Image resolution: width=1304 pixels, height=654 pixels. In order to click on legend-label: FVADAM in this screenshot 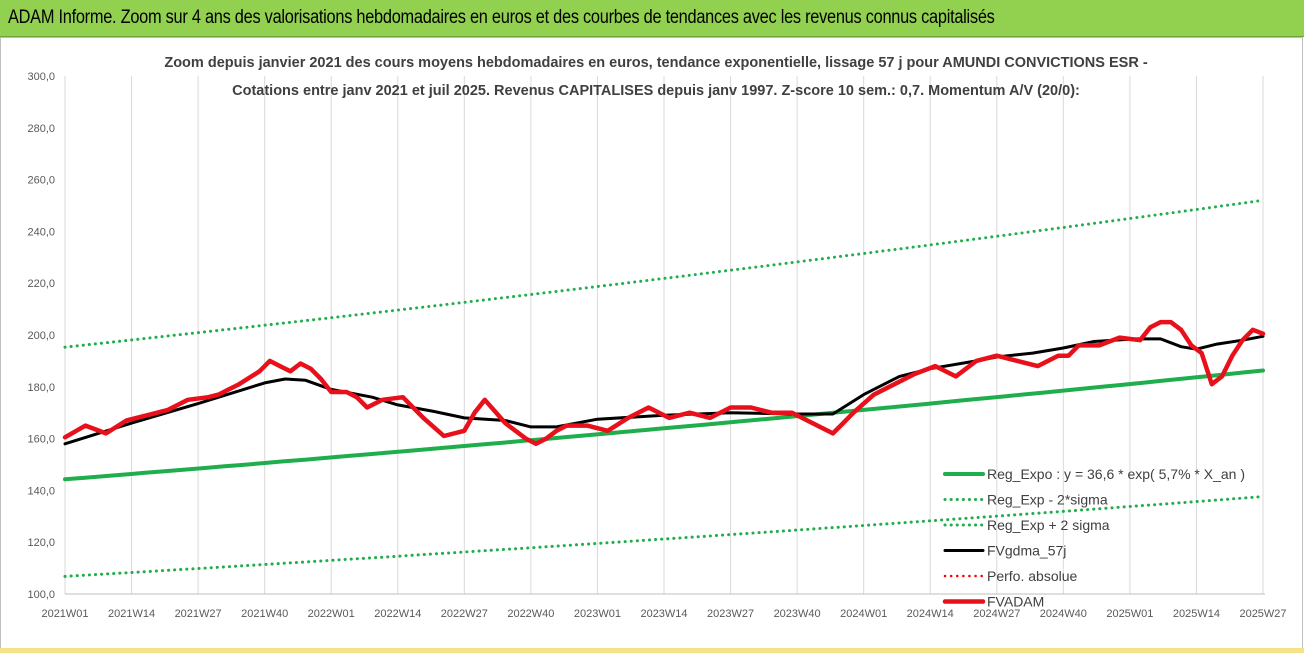, I will do `click(1015, 602)`.